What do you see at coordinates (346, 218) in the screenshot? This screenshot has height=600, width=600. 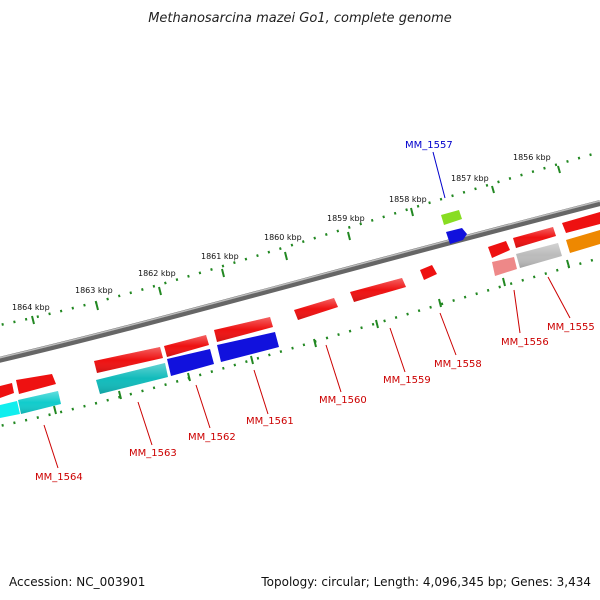 I see `kbp-label: 1859 kbp` at bounding box center [346, 218].